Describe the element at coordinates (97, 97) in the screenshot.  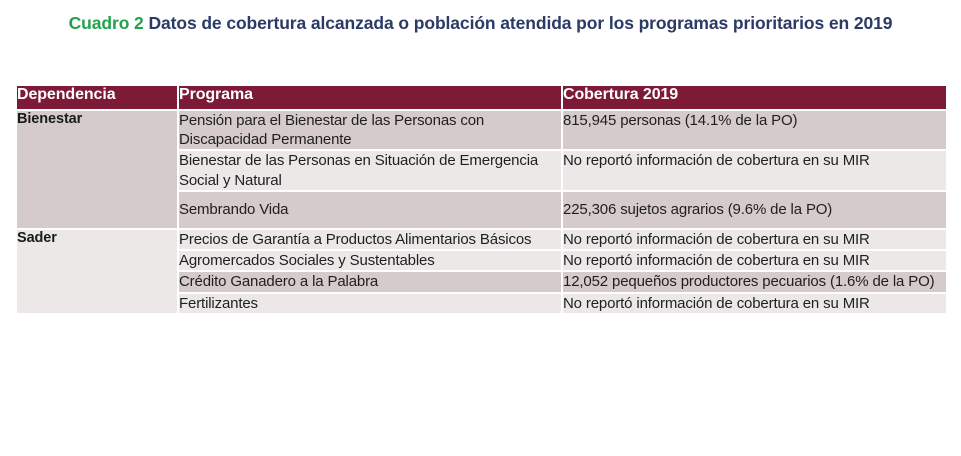
I see `column-header-dependencia: Dependencia` at that location.